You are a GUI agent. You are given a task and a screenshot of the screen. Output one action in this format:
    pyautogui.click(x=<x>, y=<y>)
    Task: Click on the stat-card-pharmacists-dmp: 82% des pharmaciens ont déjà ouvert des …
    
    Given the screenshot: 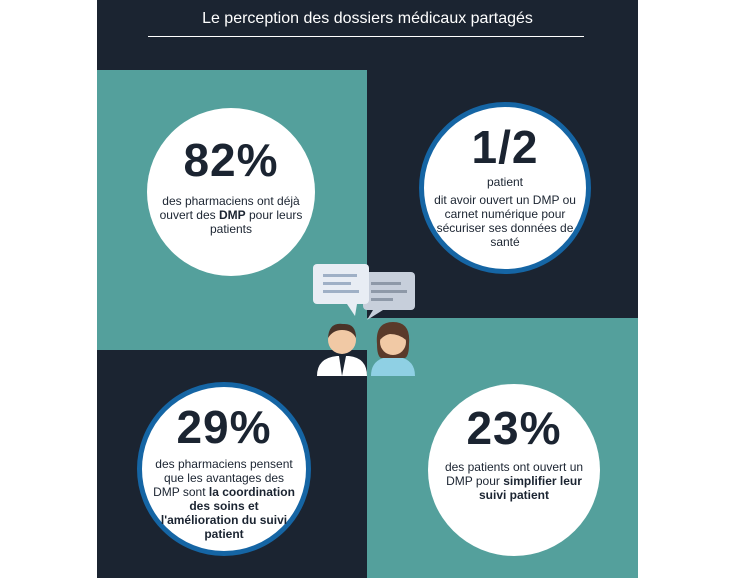 What is the action you would take?
    pyautogui.click(x=231, y=192)
    